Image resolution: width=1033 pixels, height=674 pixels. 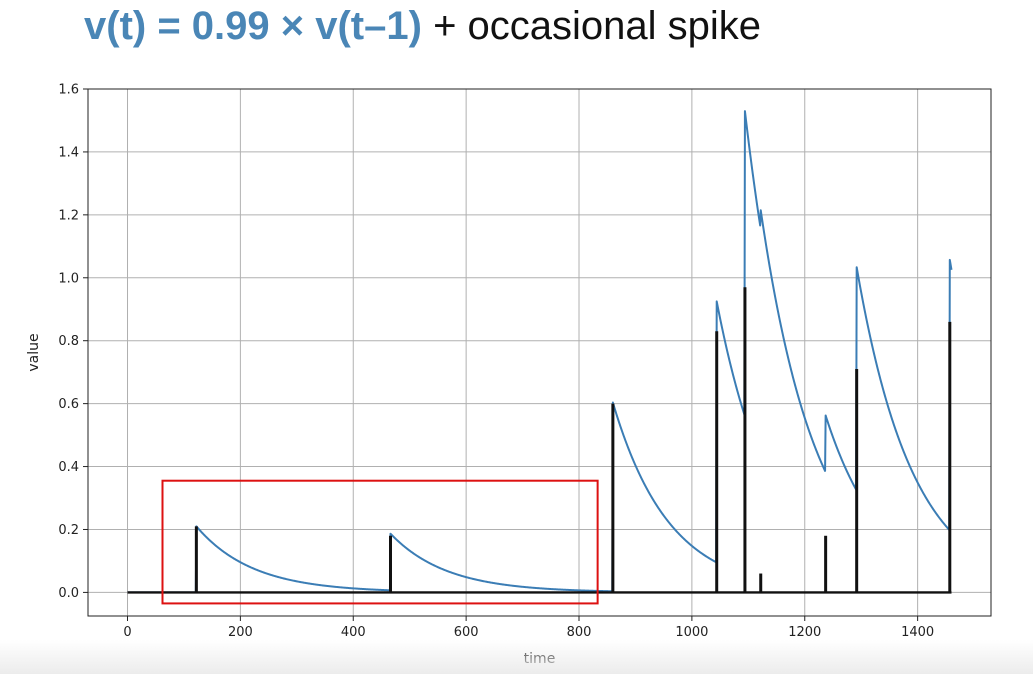 I want to click on x-tick-label: 200, so click(x=240, y=632).